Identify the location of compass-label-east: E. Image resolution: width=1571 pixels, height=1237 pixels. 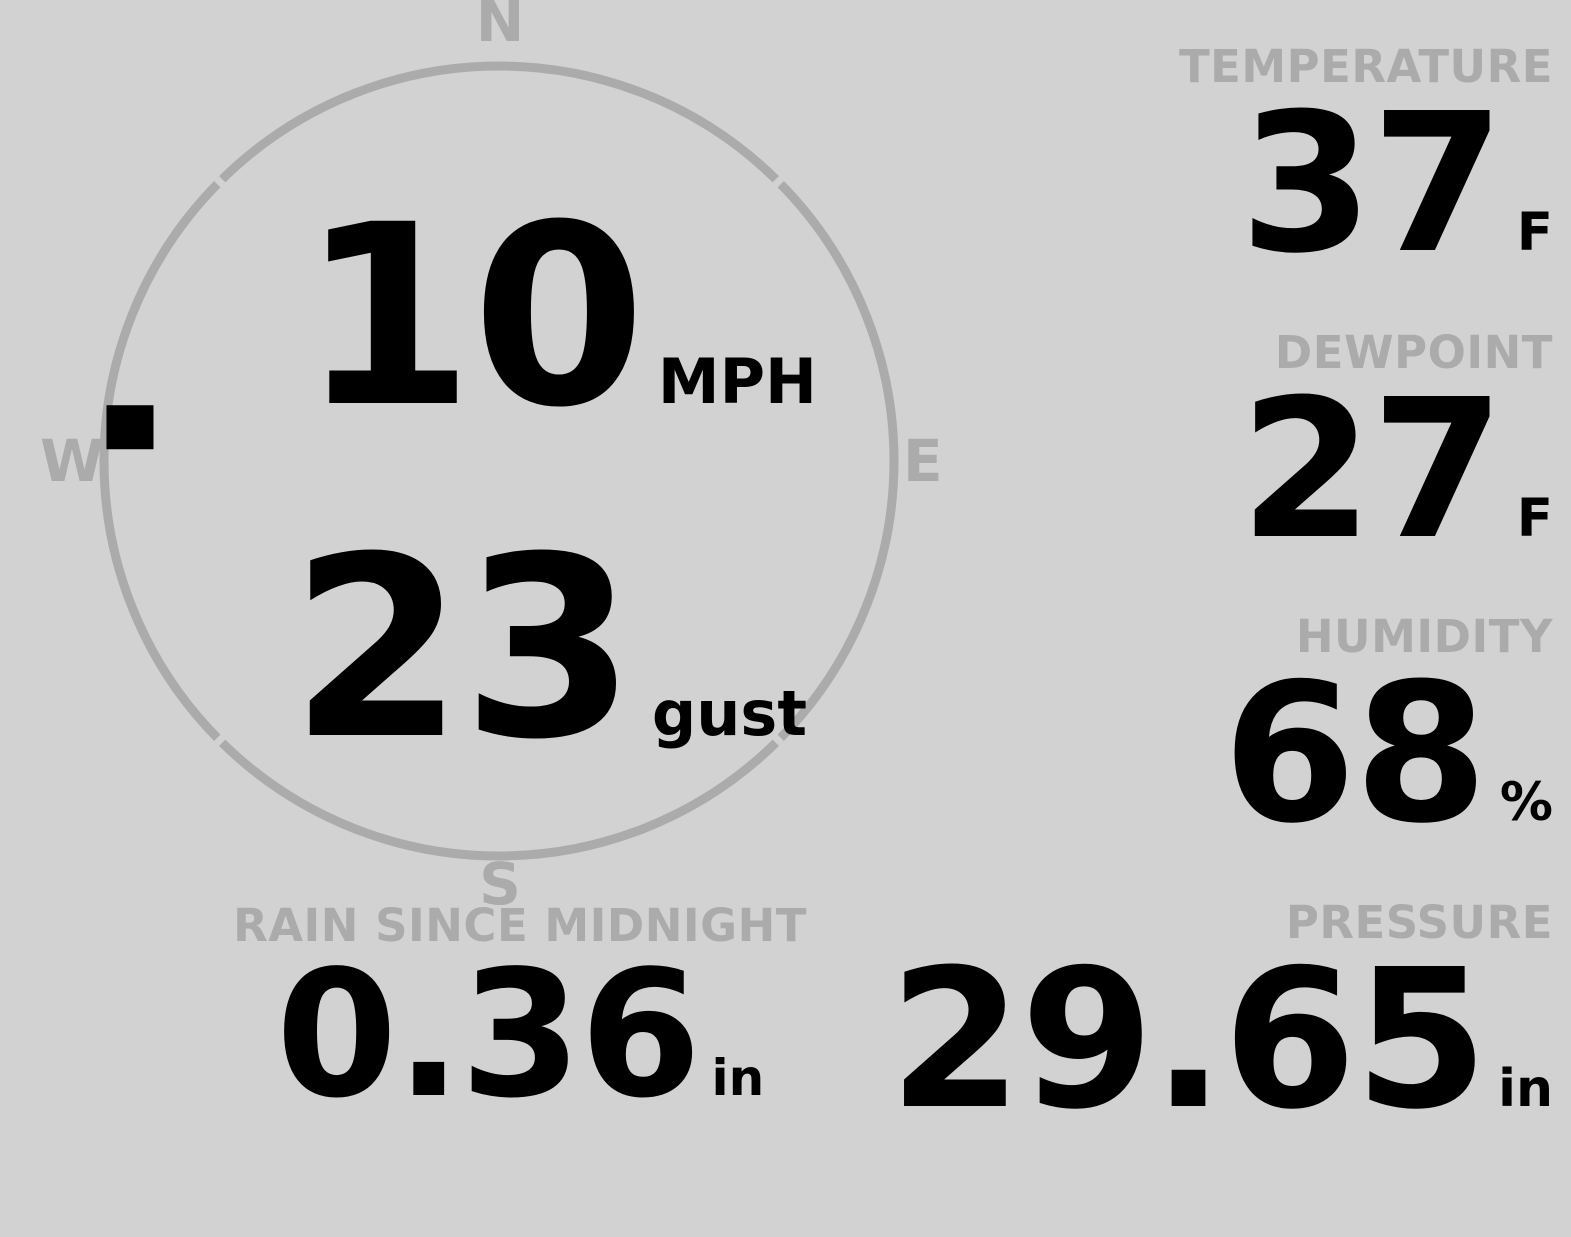
(923, 461).